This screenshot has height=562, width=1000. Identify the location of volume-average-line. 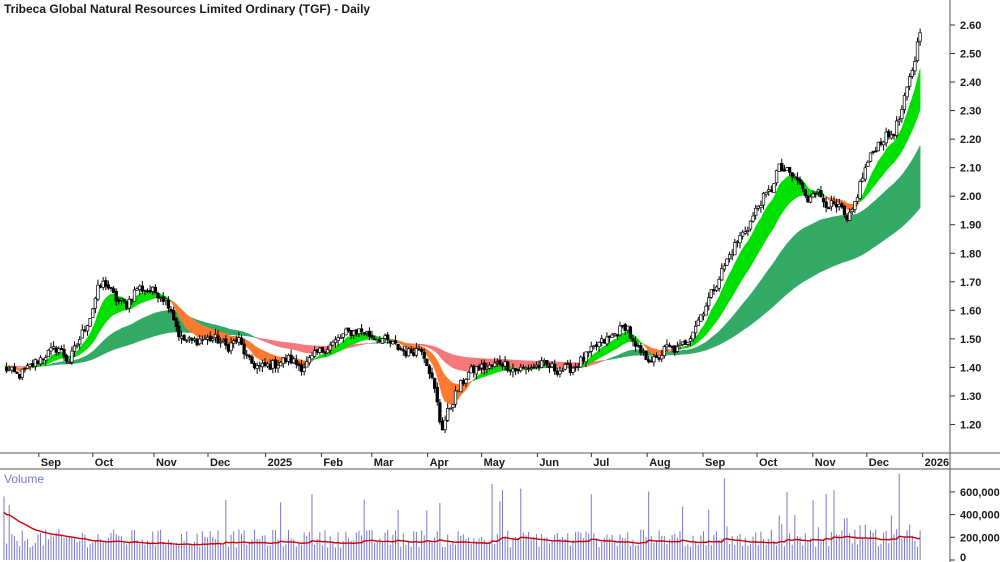
(462, 528).